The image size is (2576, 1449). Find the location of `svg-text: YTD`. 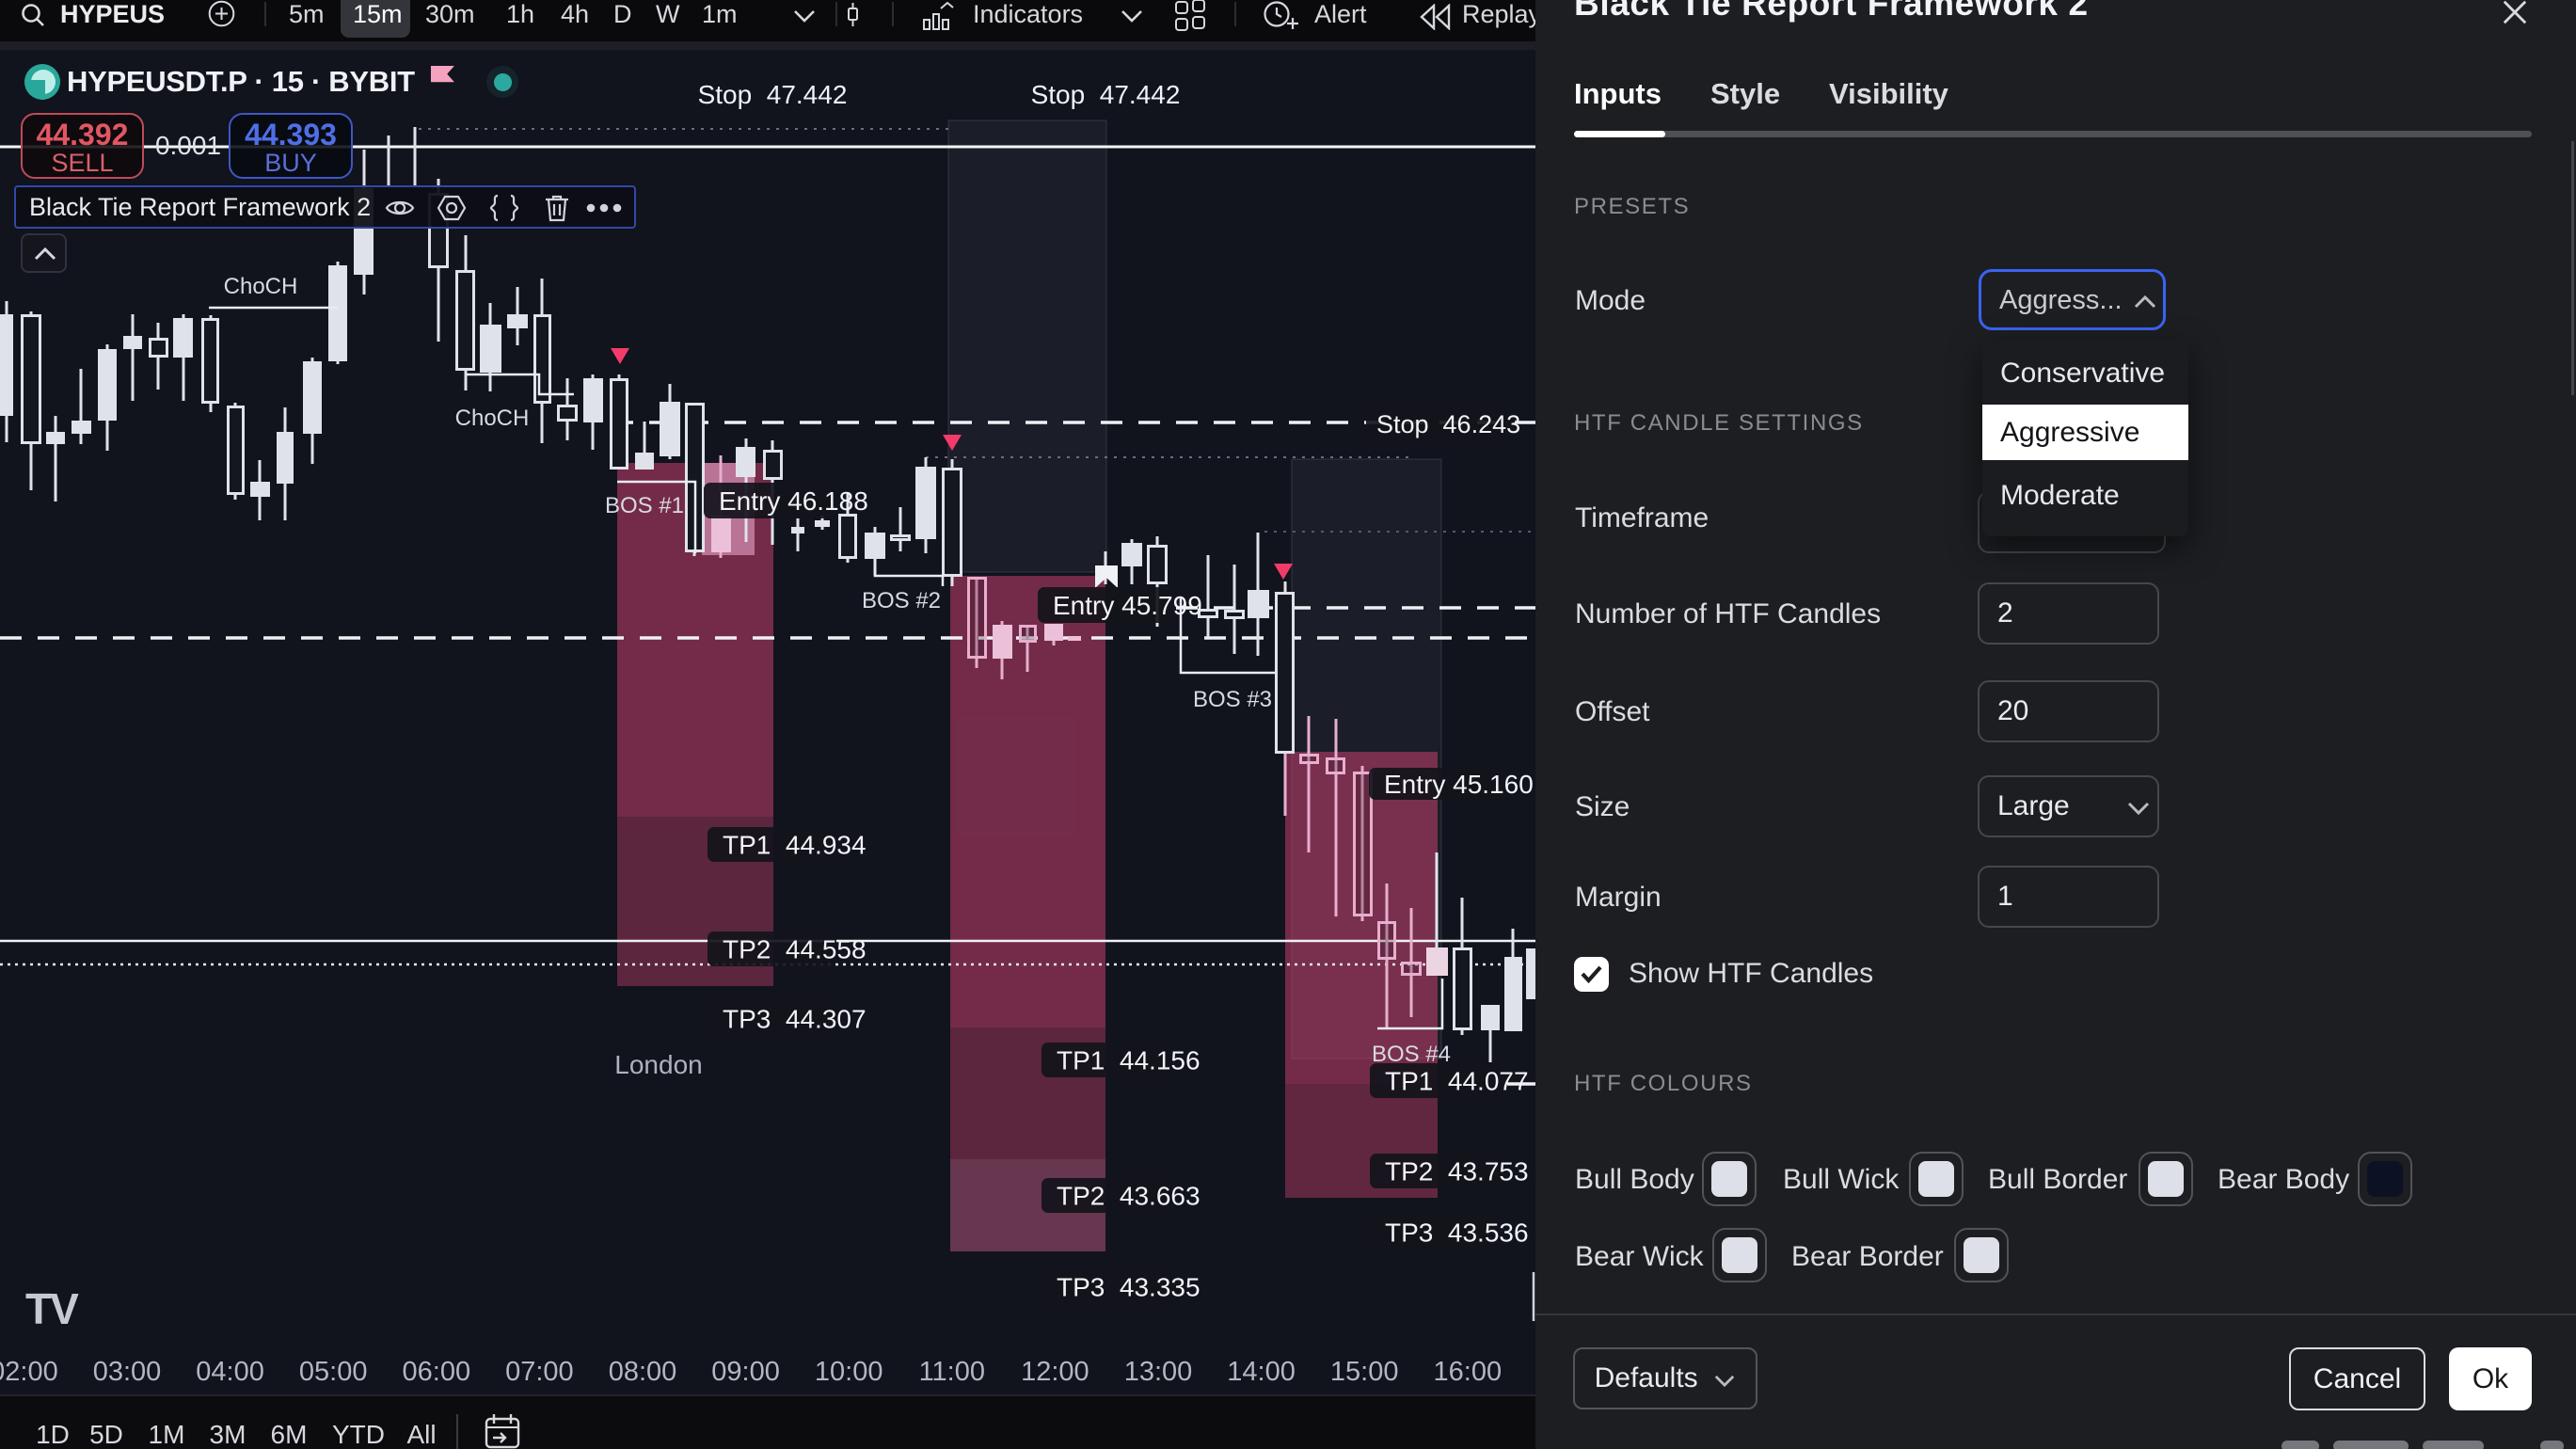

svg-text: YTD is located at coordinates (359, 1434).